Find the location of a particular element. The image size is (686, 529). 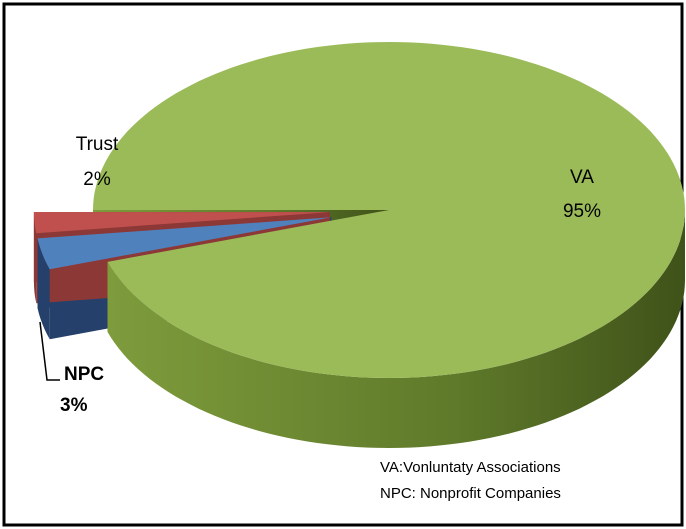

slice-label: VA is located at coordinates (582, 177).